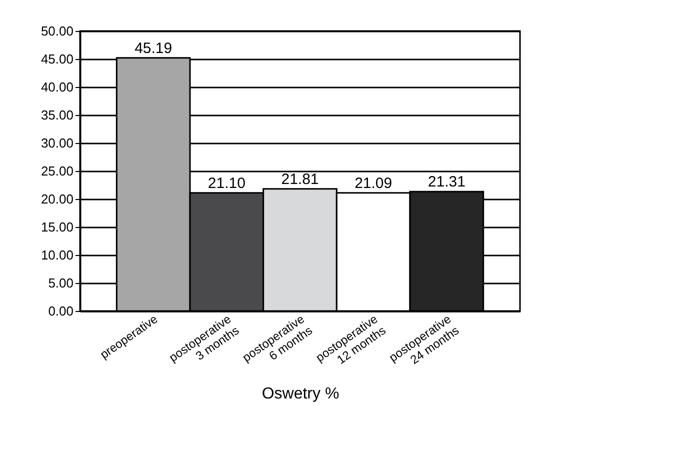 The width and height of the screenshot is (680, 460). What do you see at coordinates (57, 255) in the screenshot?
I see `y-tick-label: 10.00` at bounding box center [57, 255].